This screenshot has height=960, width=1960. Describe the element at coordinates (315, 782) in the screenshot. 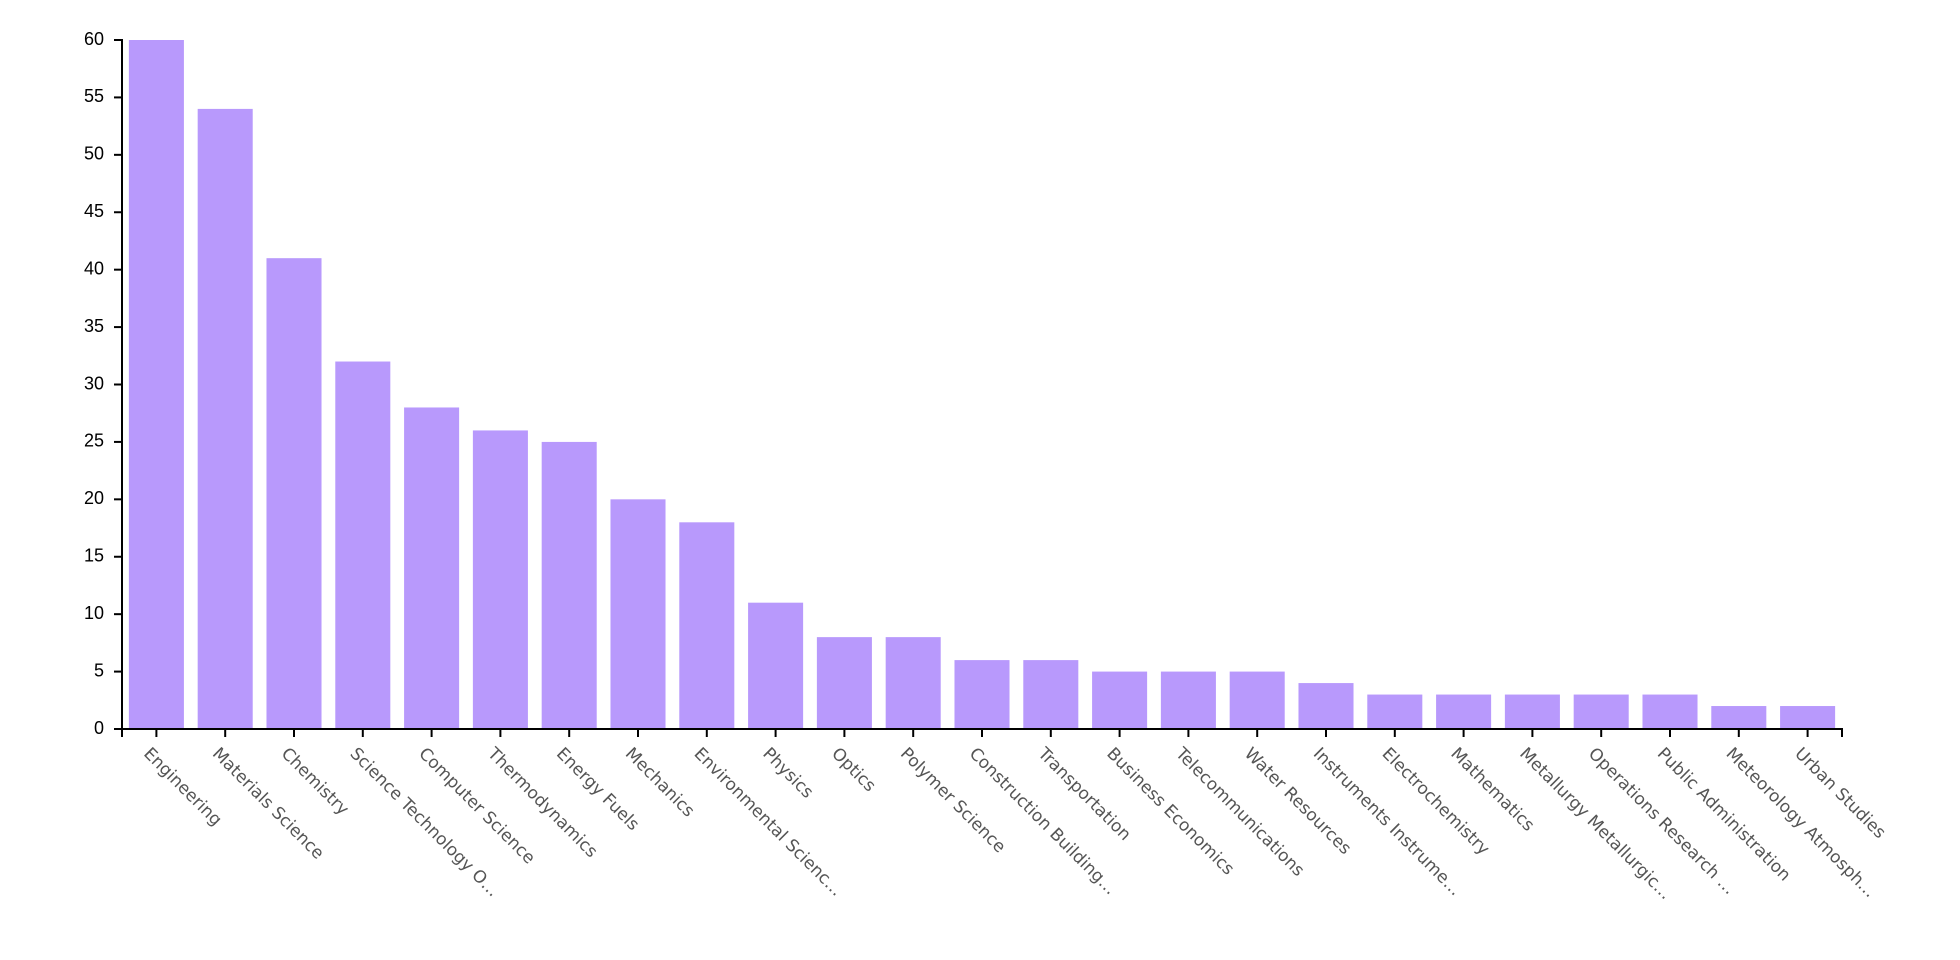

I see `x-tick-label: Chemistry` at that location.